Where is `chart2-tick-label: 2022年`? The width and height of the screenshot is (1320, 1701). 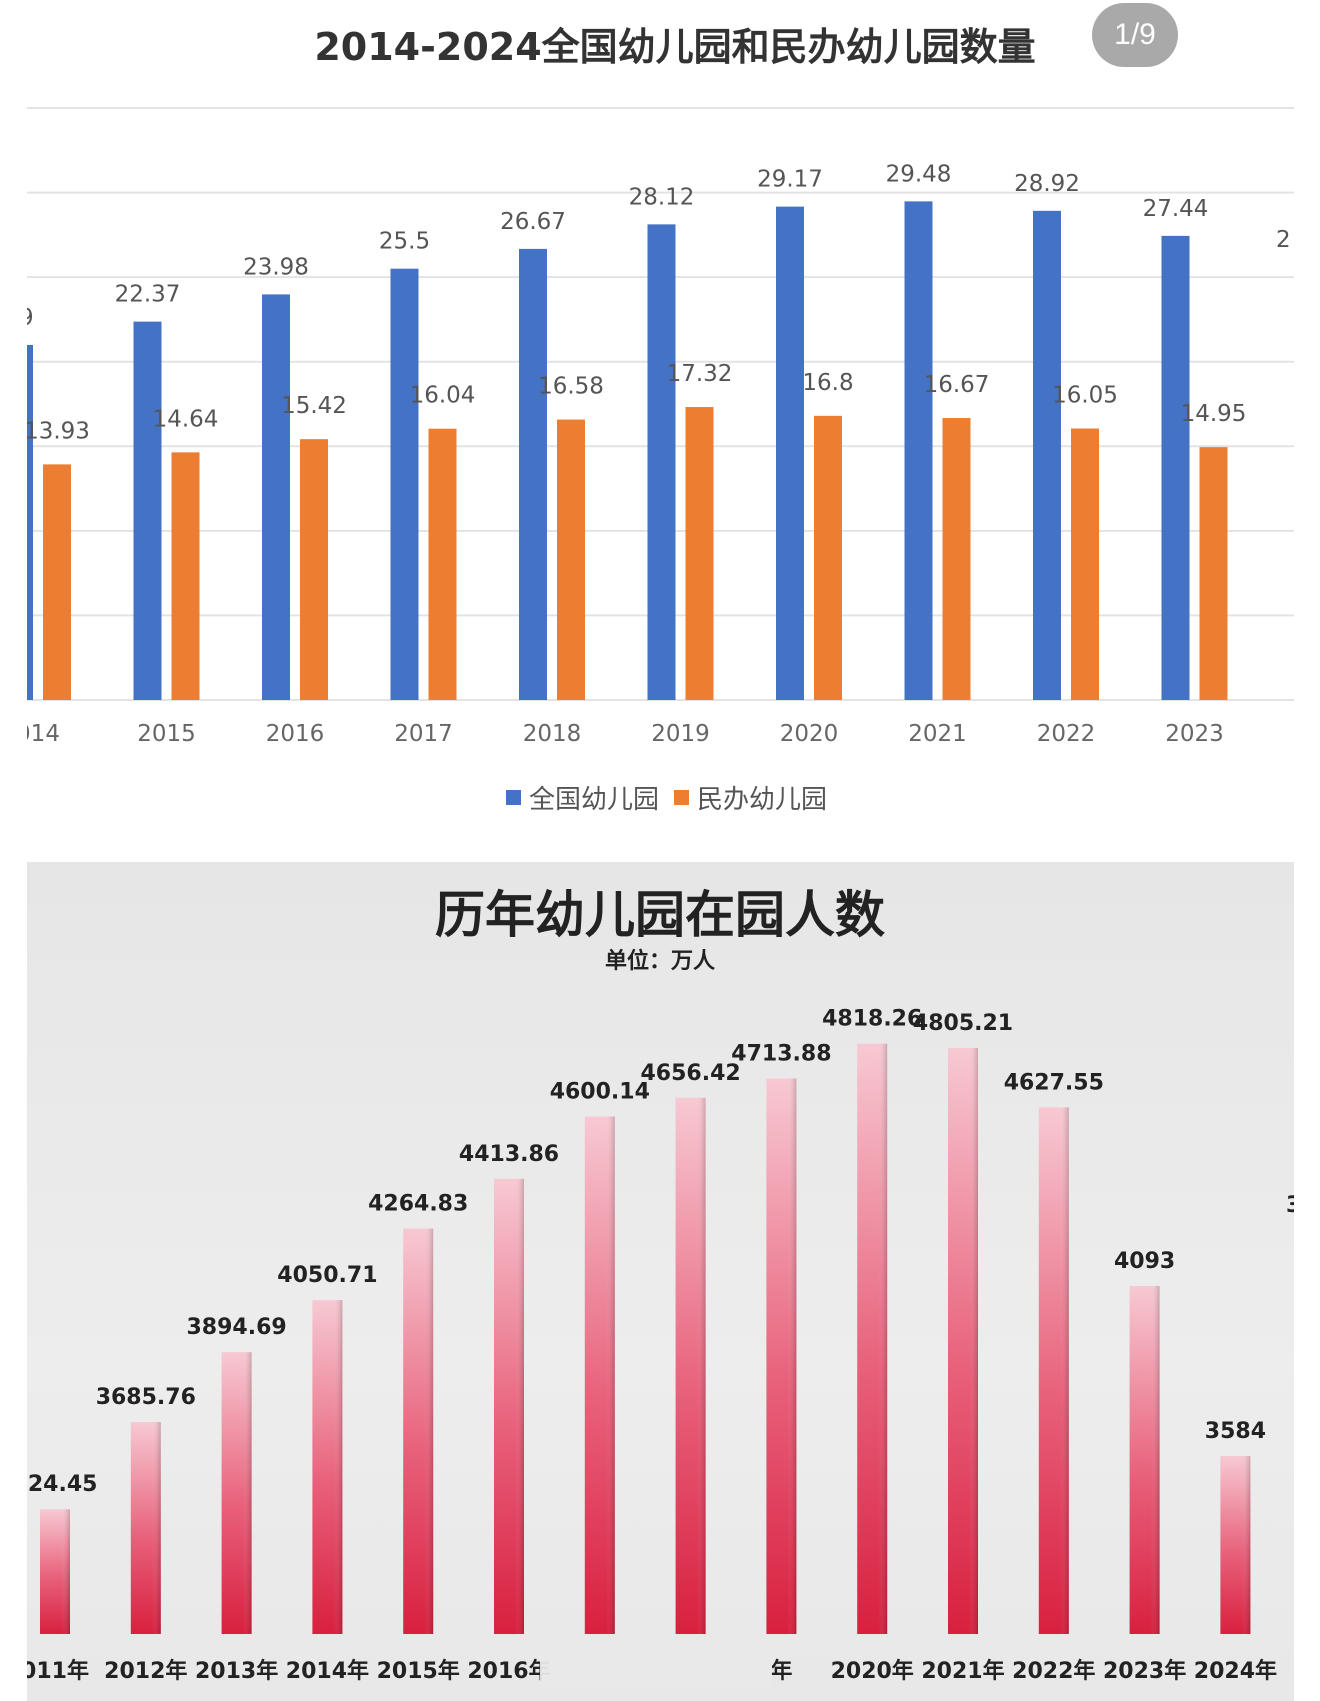 chart2-tick-label: 2022年 is located at coordinates (1053, 1671).